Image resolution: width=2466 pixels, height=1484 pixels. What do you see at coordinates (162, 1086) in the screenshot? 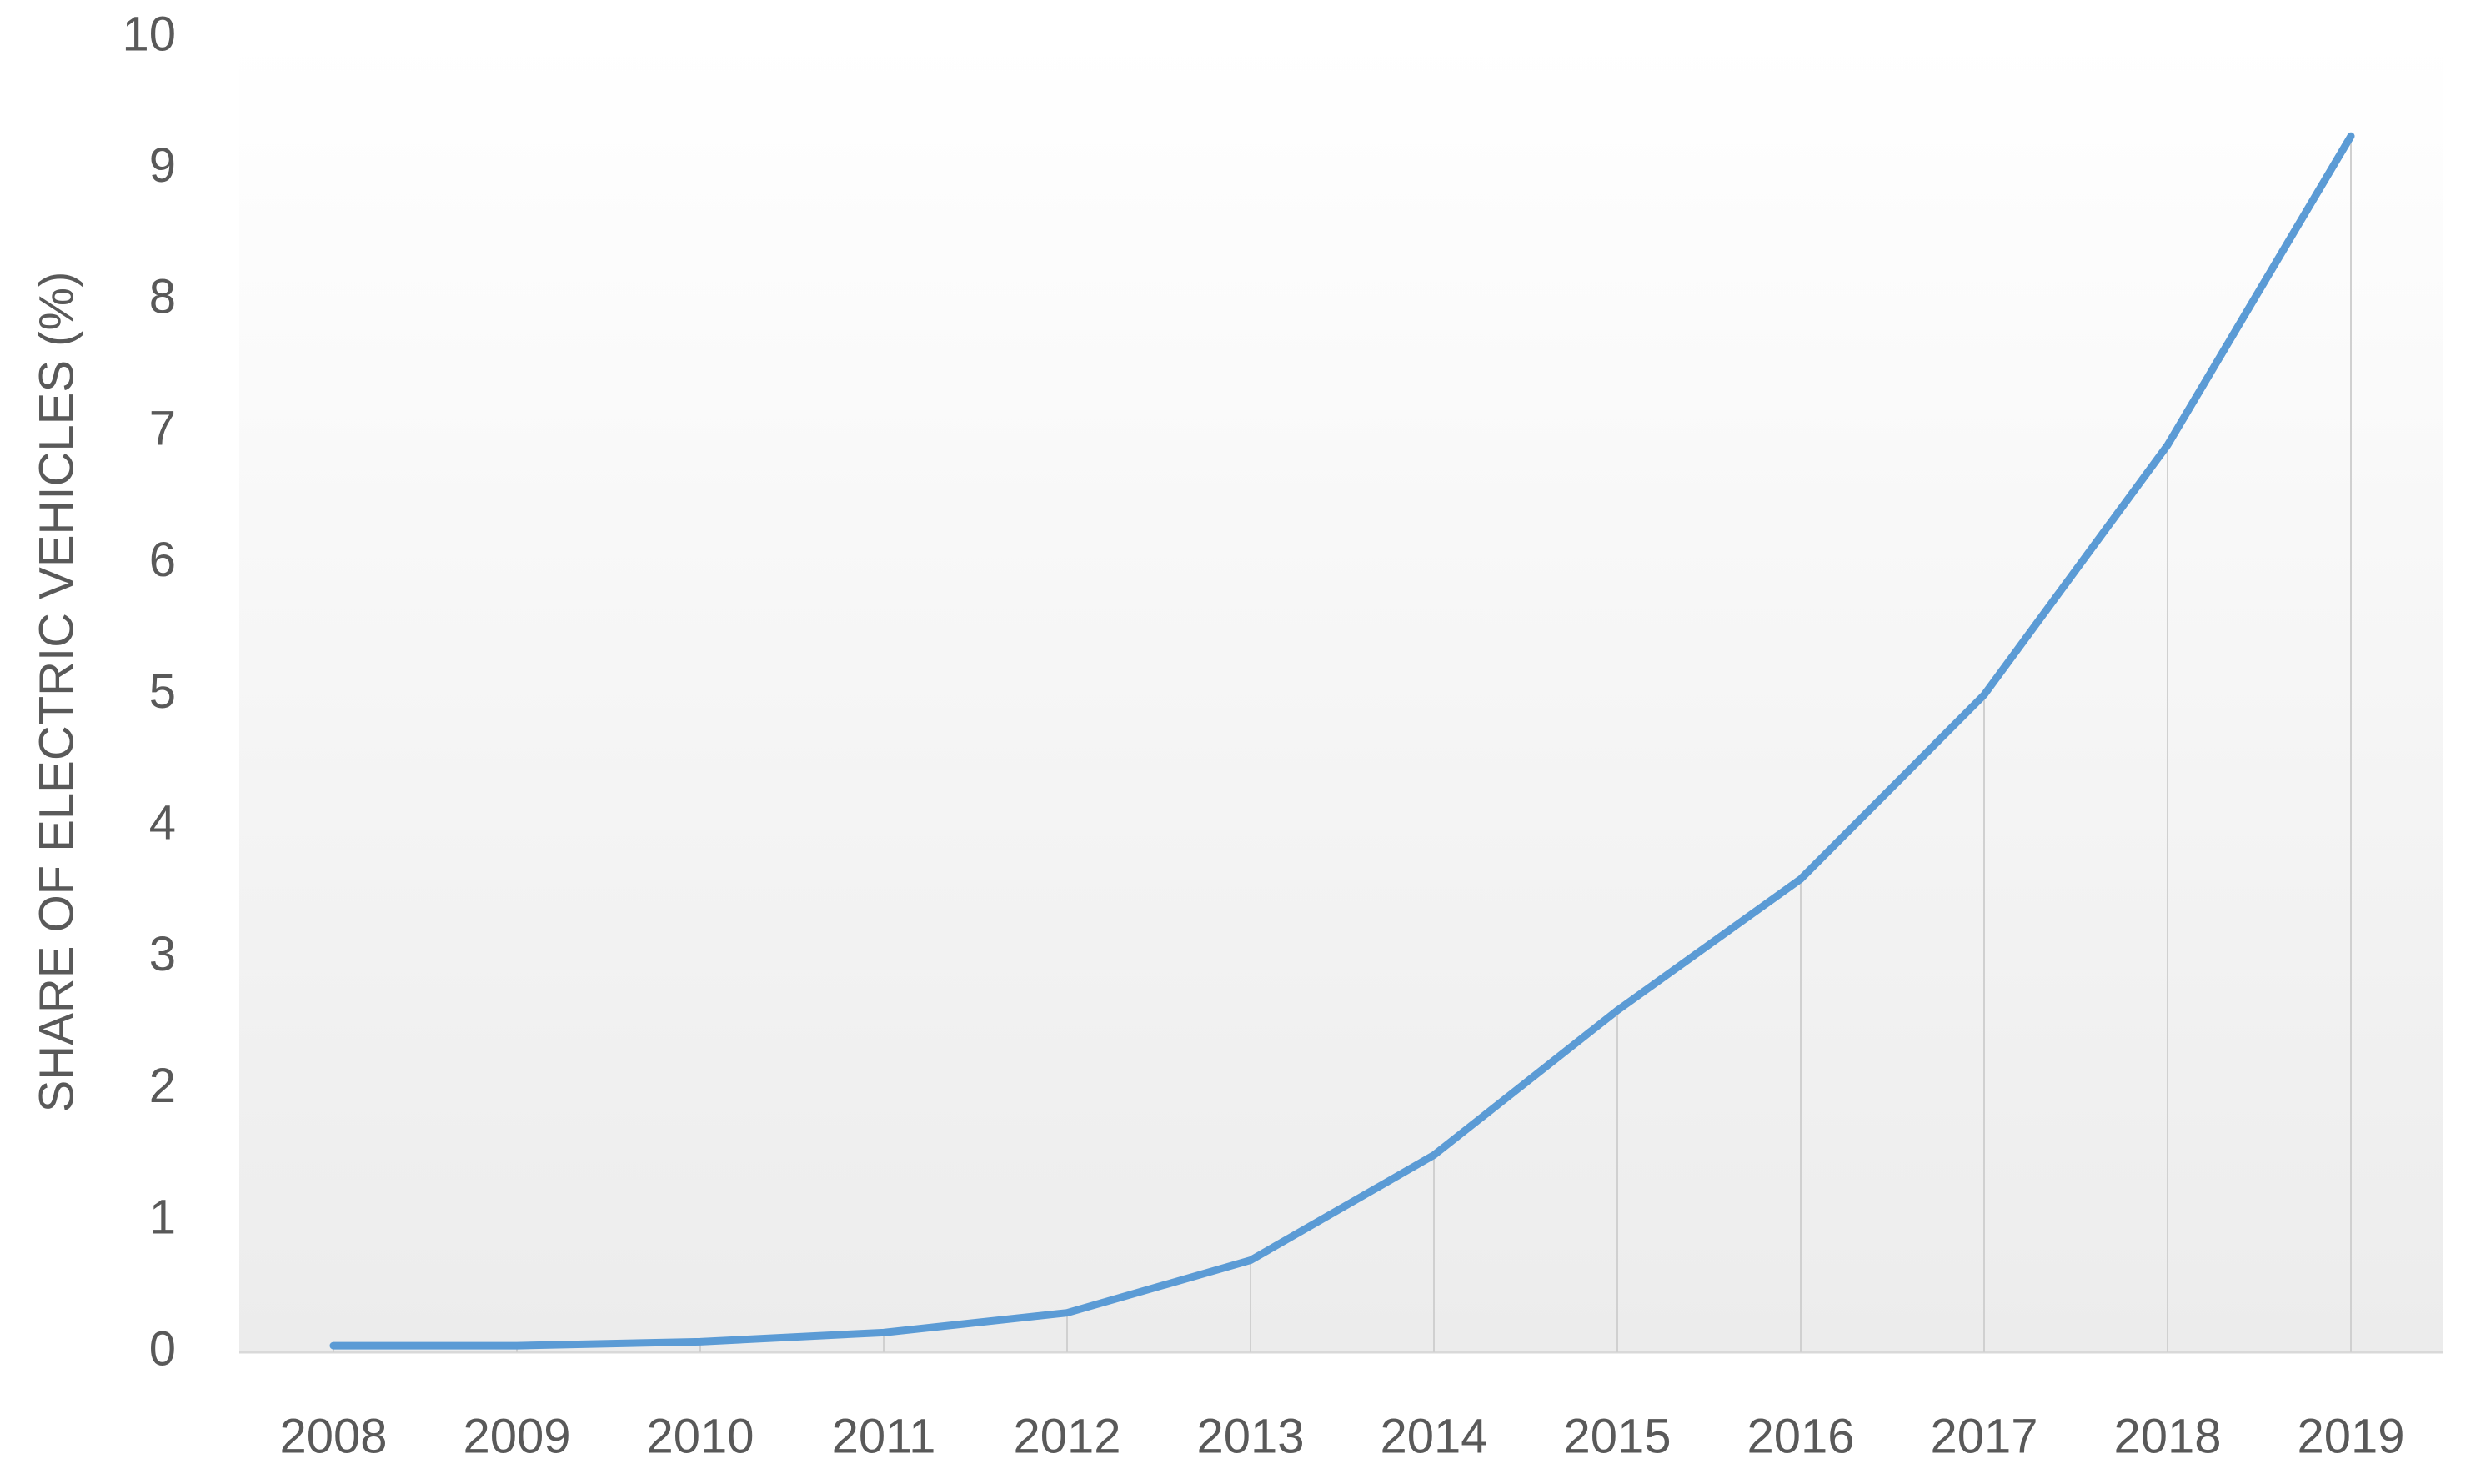
I see `y-tick-label: 2` at bounding box center [162, 1086].